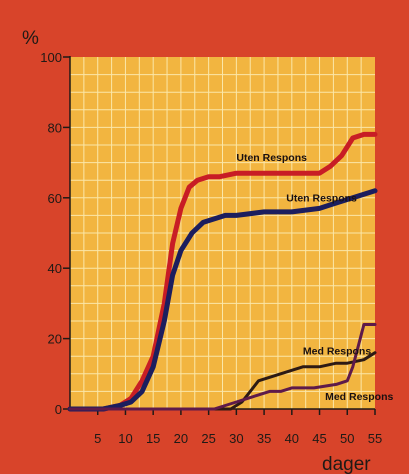 Image resolution: width=409 pixels, height=474 pixels. Describe the element at coordinates (264, 438) in the screenshot. I see `x-tick-label: 35` at that location.